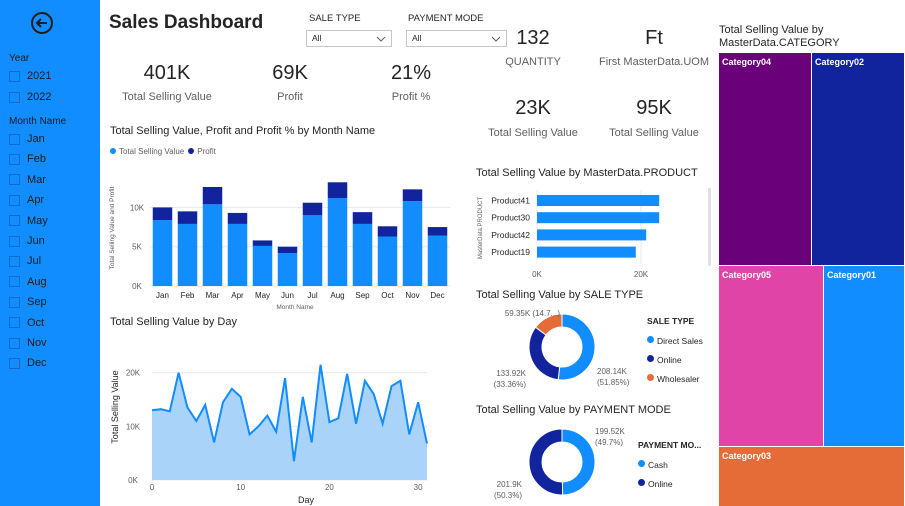 This screenshot has height=506, width=905. What do you see at coordinates (37, 281) in the screenshot?
I see `month-label: Aug` at bounding box center [37, 281].